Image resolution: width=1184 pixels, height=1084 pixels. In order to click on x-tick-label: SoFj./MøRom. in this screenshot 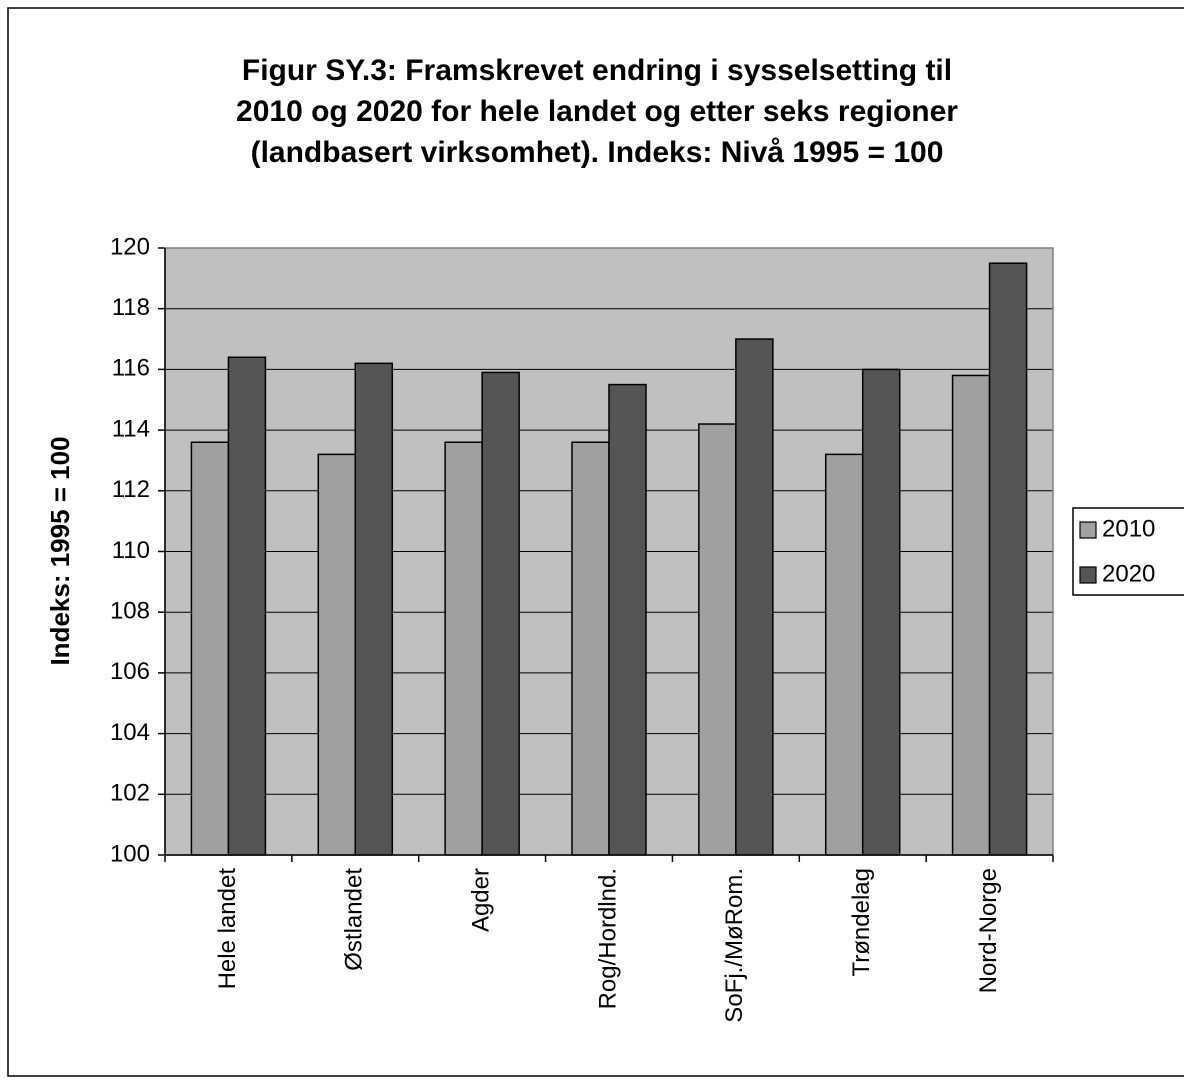, I will do `click(734, 945)`.